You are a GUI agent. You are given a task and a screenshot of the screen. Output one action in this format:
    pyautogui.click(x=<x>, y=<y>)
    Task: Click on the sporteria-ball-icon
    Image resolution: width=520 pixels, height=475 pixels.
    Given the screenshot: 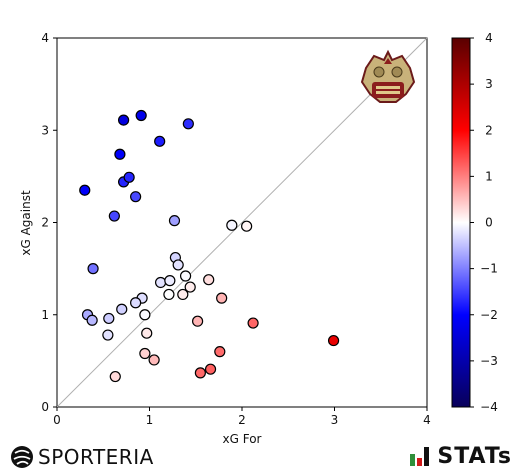 What is the action you would take?
    pyautogui.click(x=22, y=457)
    